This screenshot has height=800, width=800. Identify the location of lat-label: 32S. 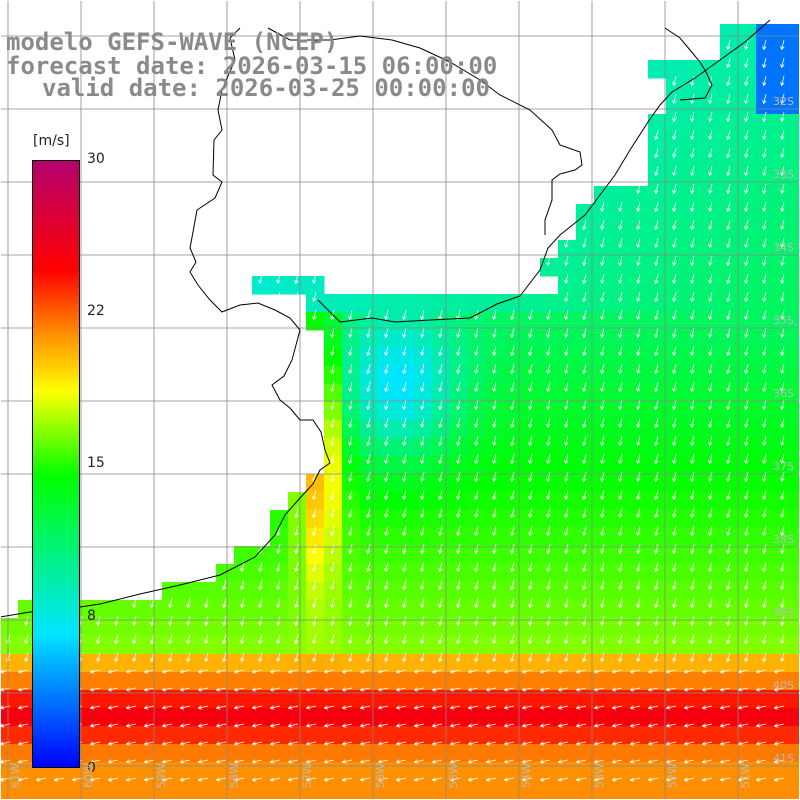
(783, 101).